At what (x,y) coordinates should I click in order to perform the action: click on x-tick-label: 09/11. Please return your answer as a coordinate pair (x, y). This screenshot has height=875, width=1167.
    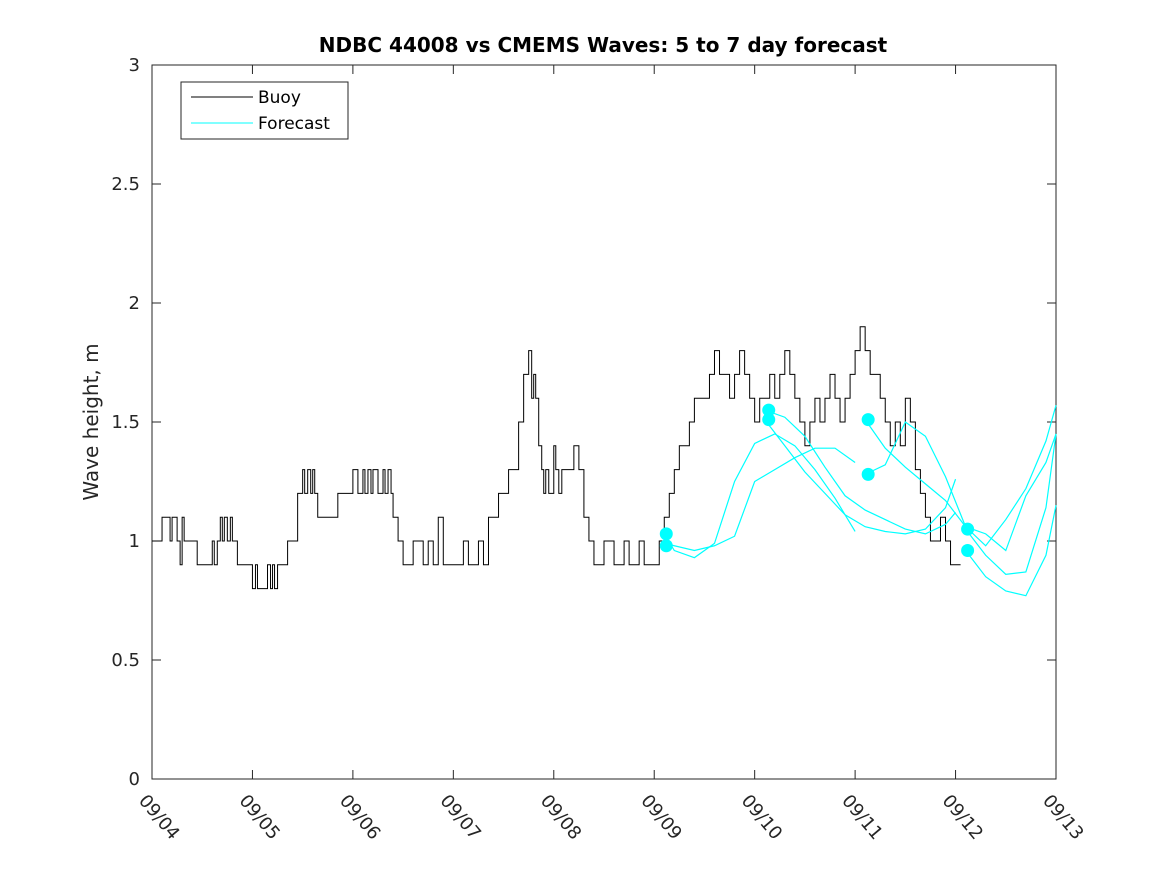
    Looking at the image, I should click on (861, 817).